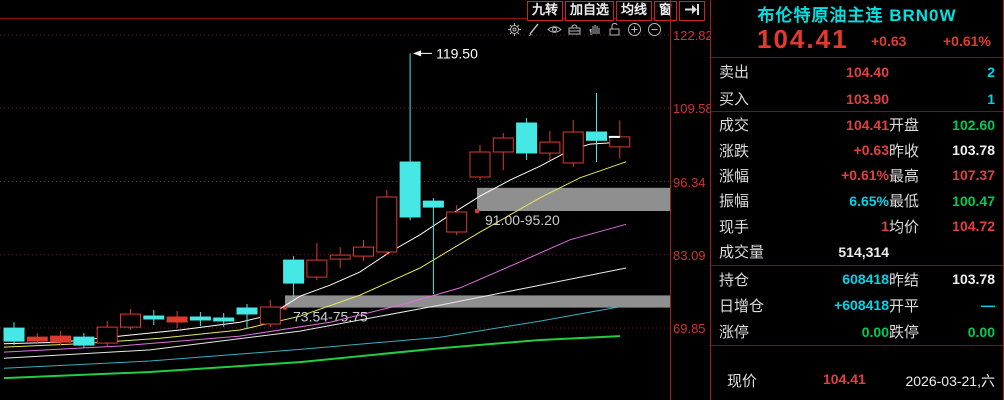 Image resolution: width=1004 pixels, height=400 pixels. I want to click on stat-value: 0.00, so click(981, 331).